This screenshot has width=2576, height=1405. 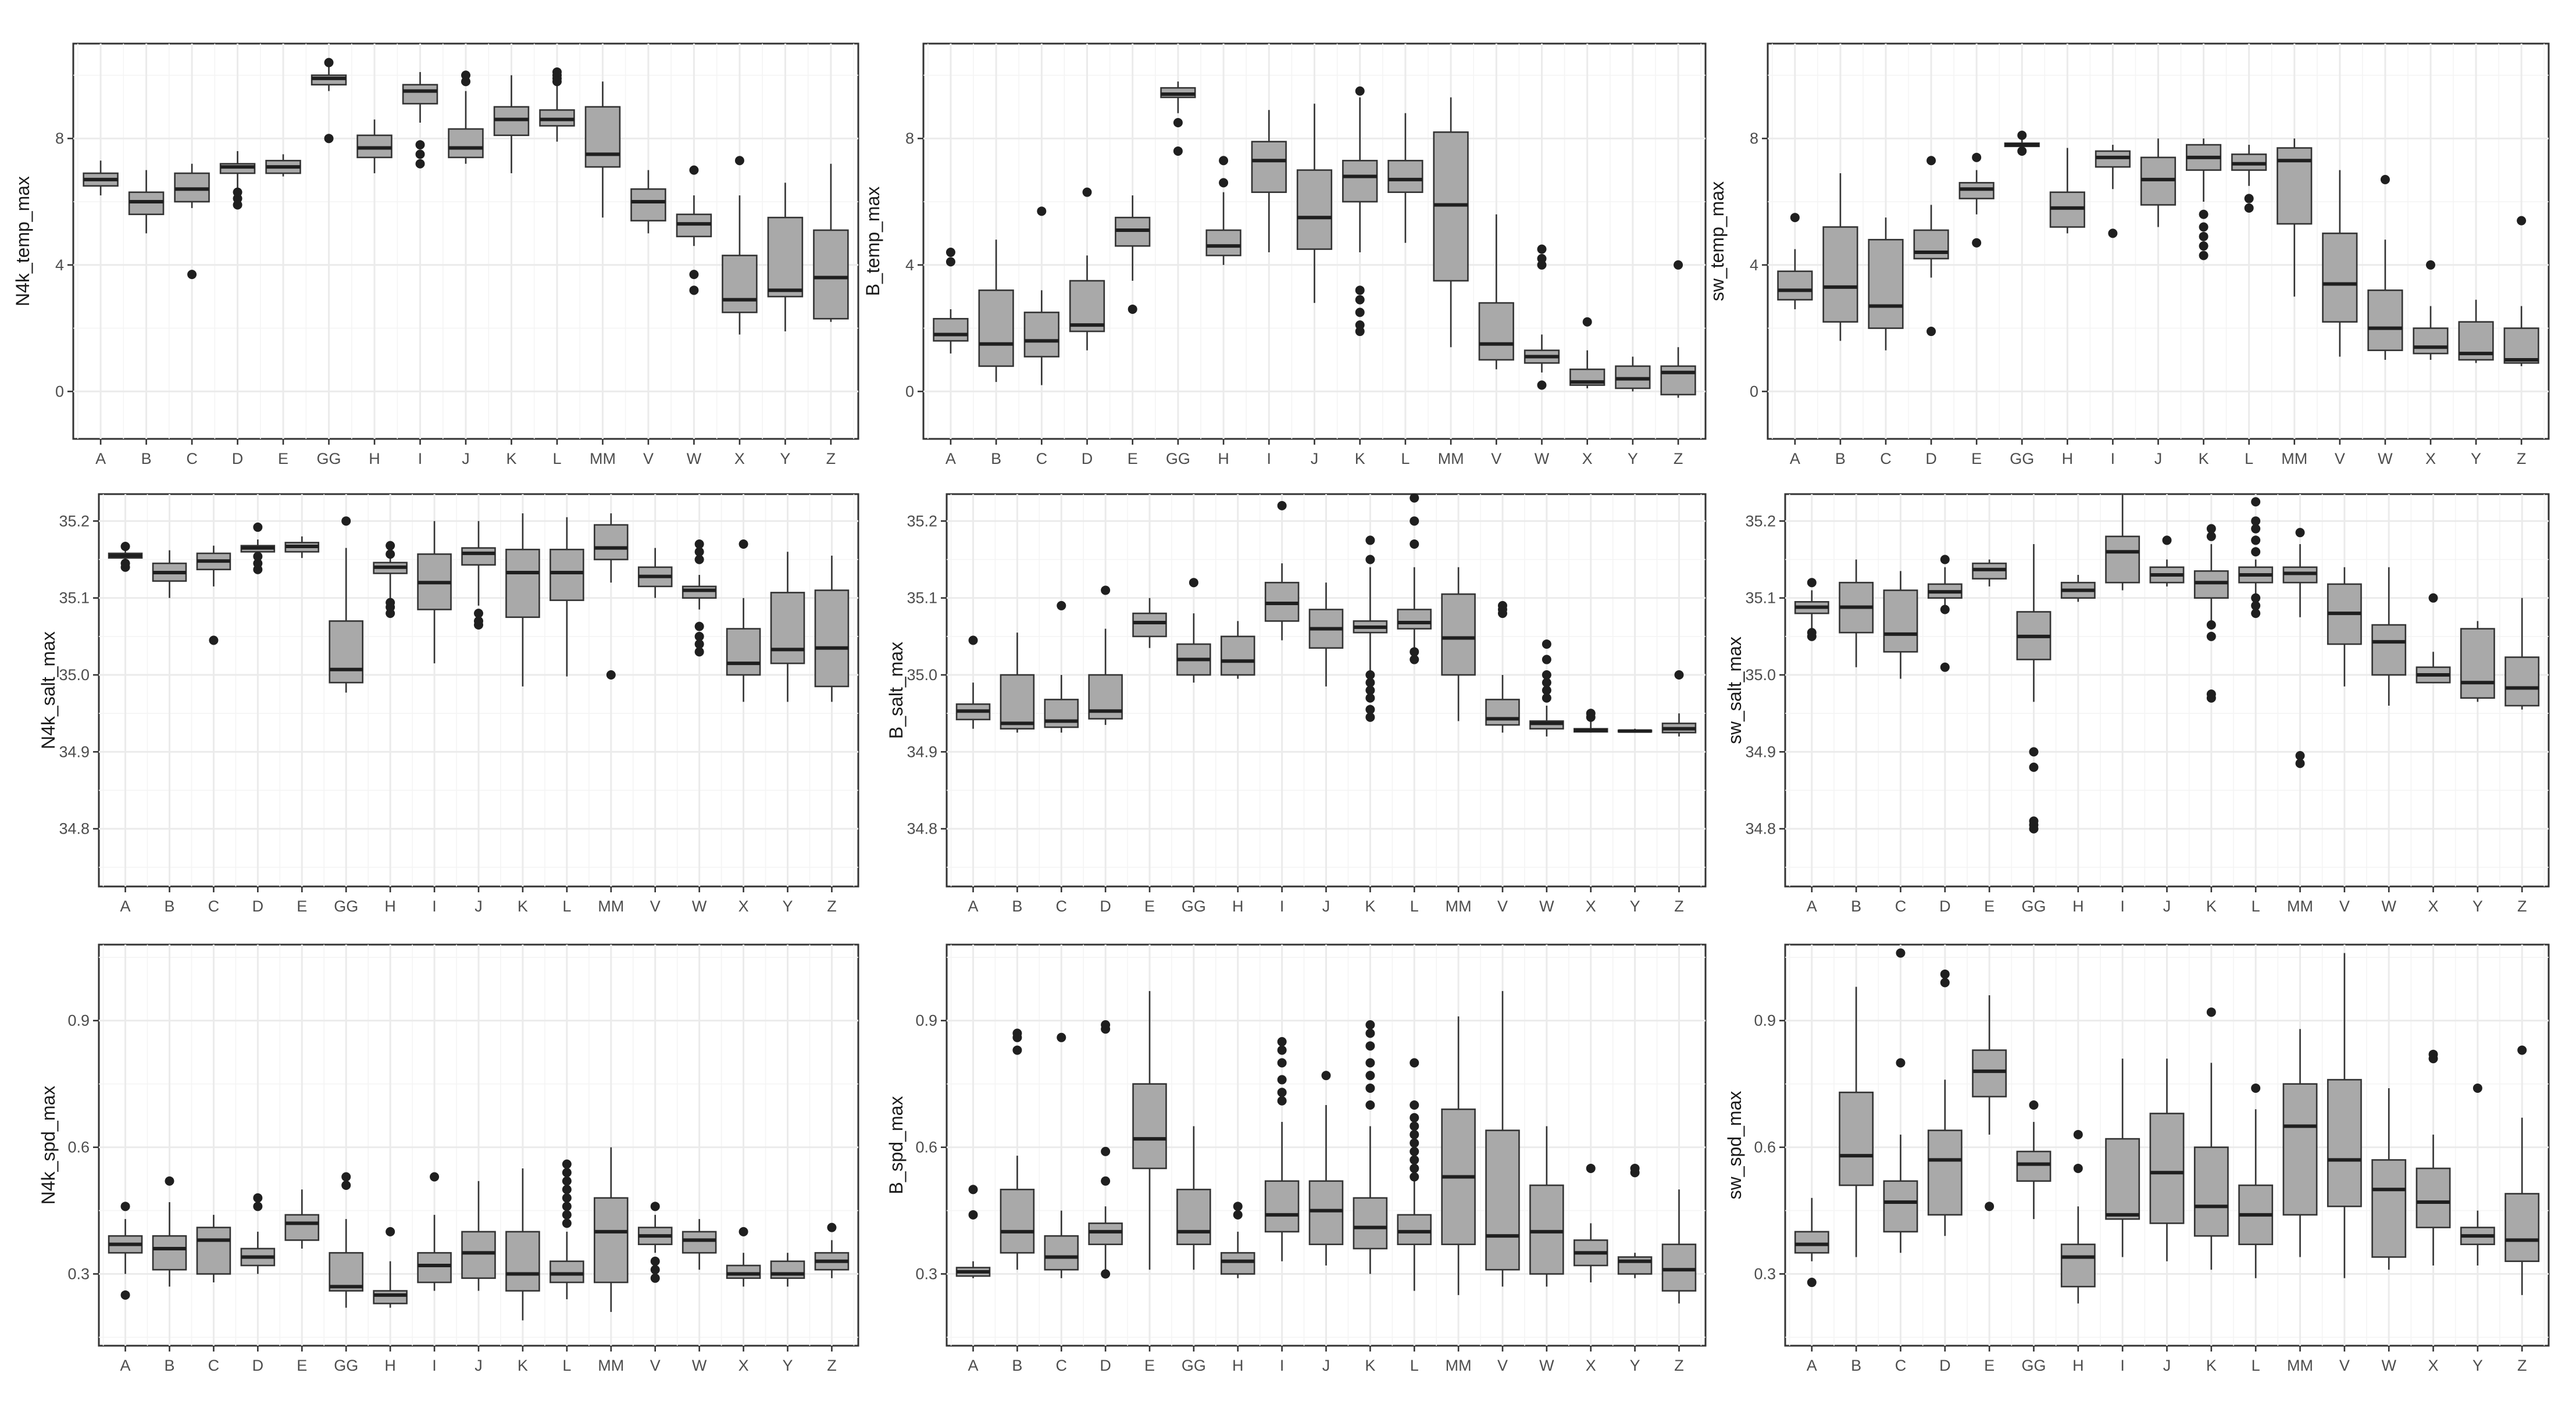 What do you see at coordinates (60, 138) in the screenshot?
I see `y-tick-label: 8` at bounding box center [60, 138].